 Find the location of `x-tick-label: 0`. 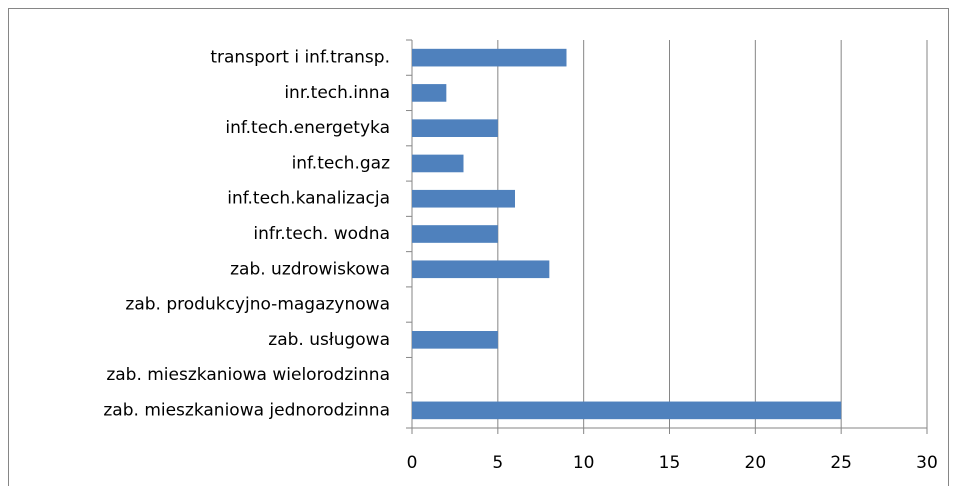

x-tick-label: 0 is located at coordinates (412, 463).